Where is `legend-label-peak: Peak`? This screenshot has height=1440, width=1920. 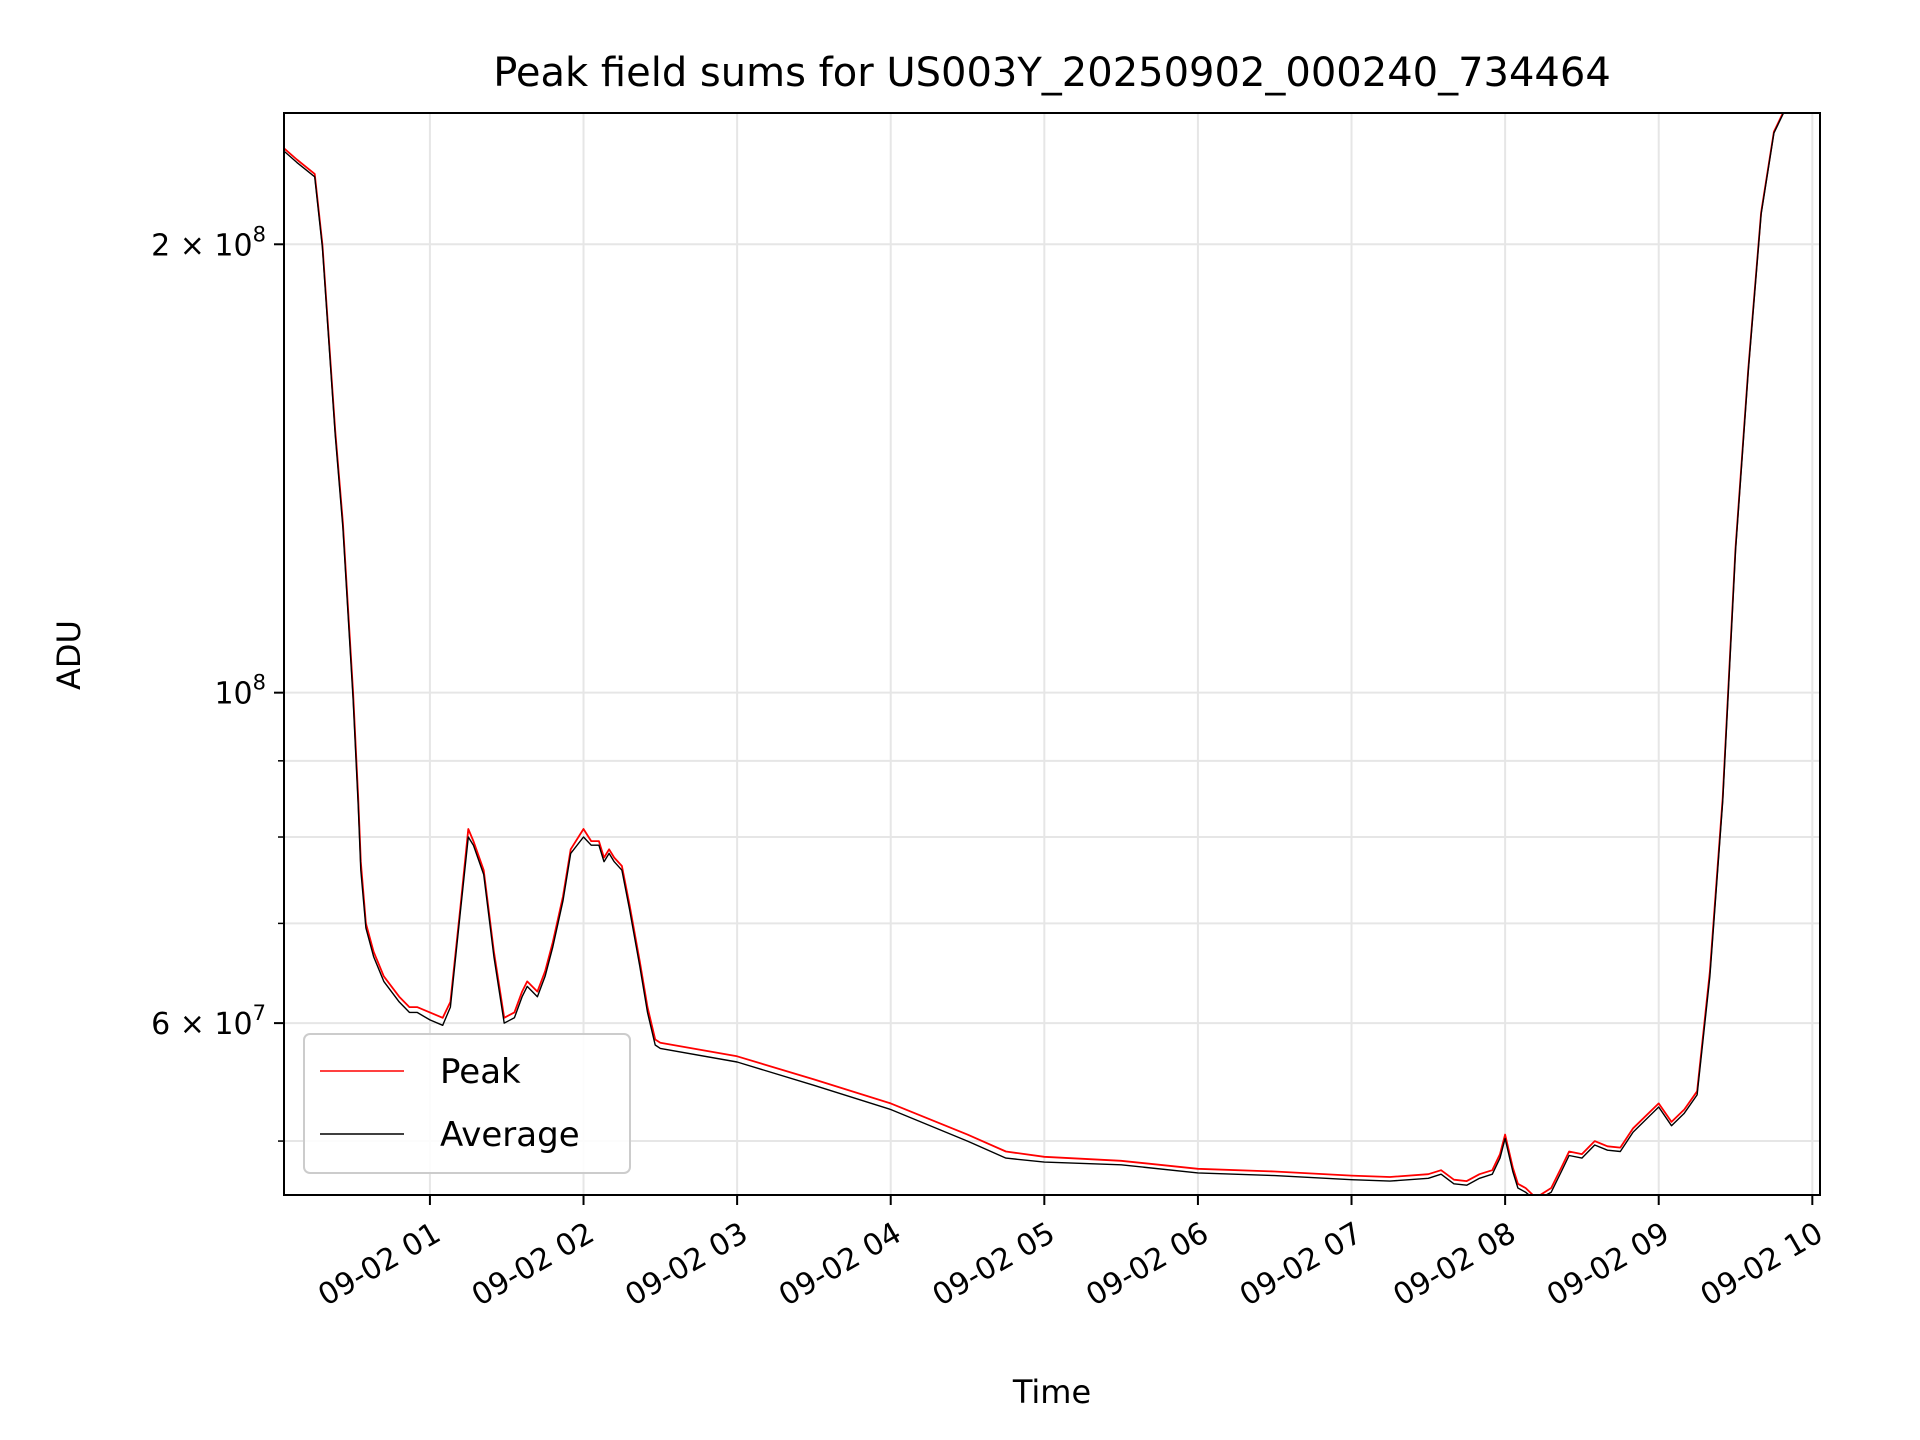
legend-label-peak: Peak is located at coordinates (480, 1072).